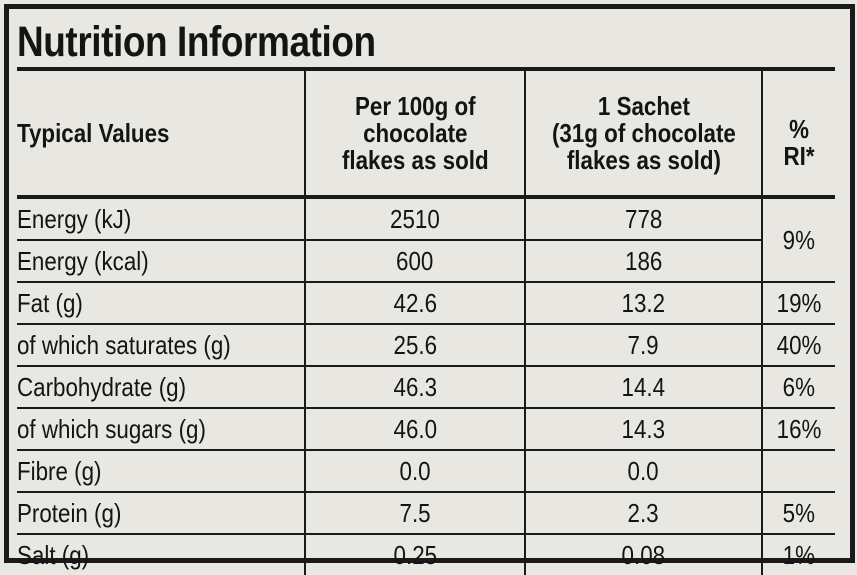 The image size is (857, 575). I want to click on table-row: Salt (g) 0.25 0.08 1%, so click(426, 554).